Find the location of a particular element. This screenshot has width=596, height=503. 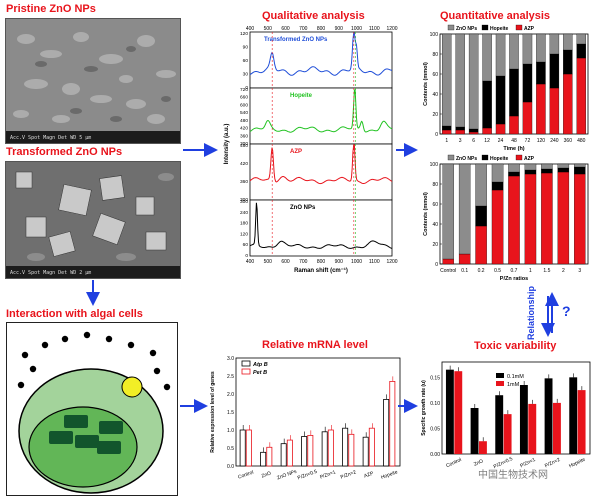

raman-x-tick-label: 1100 is located at coordinates (374, 262).